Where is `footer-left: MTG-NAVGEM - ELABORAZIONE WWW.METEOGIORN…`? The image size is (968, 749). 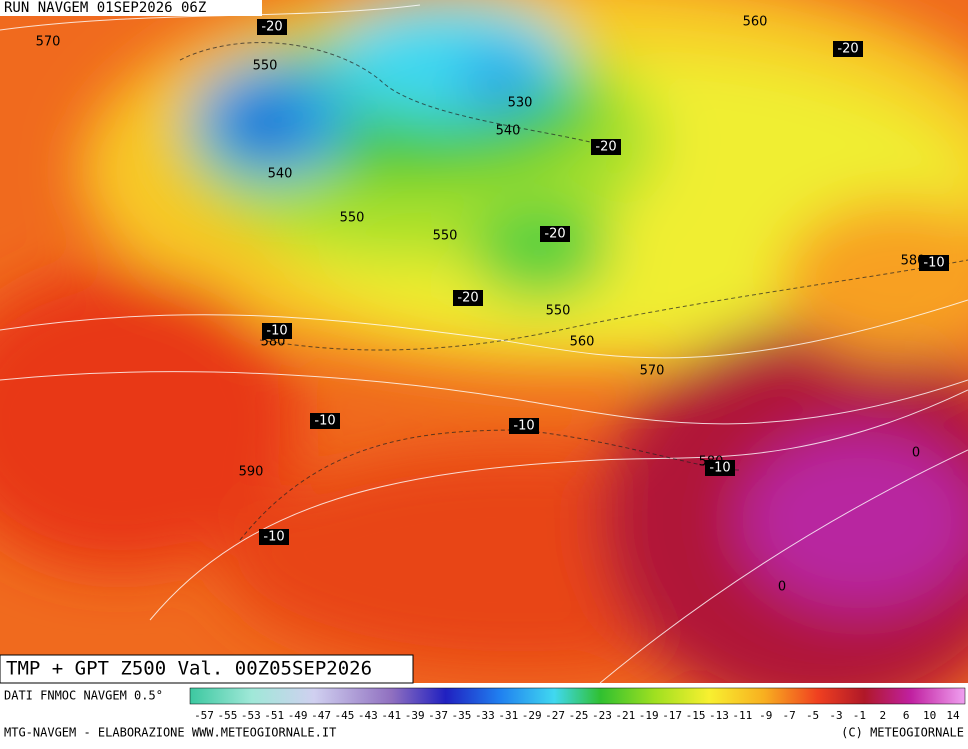 footer-left: MTG-NAVGEM - ELABORAZIONE WWW.METEOGIORN… is located at coordinates (170, 733).